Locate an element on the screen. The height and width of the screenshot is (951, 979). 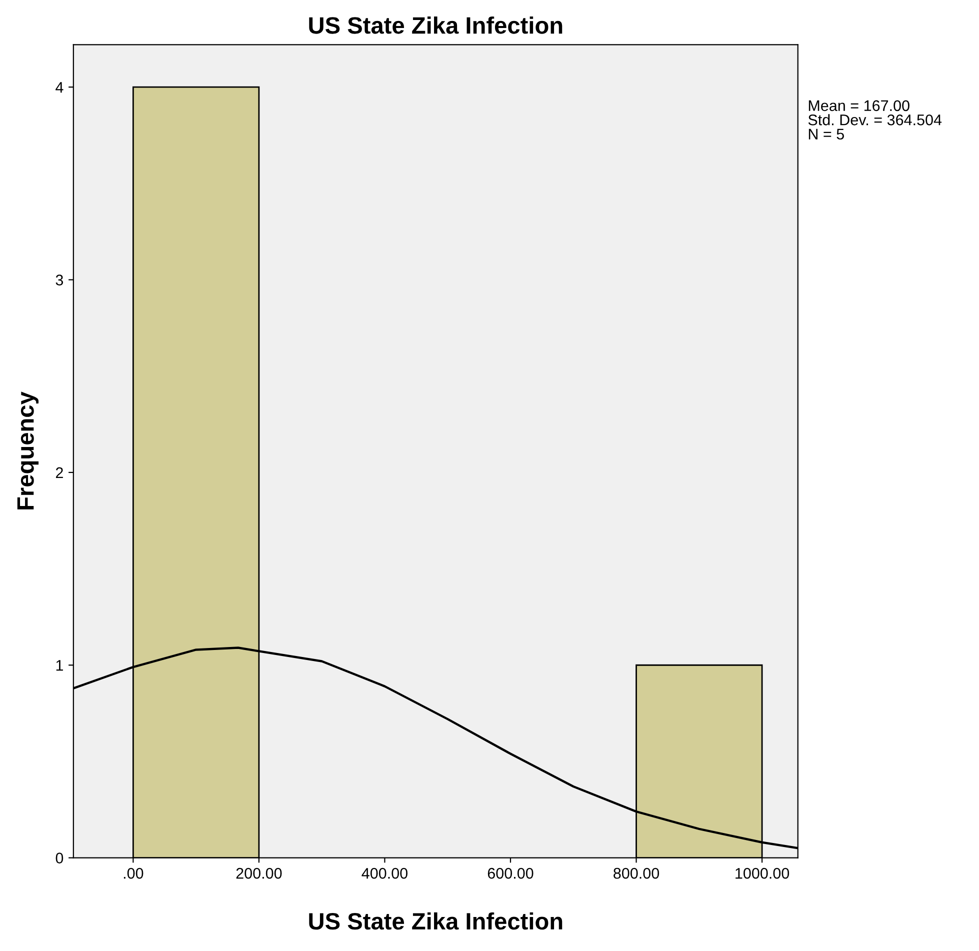
x-tick-label: 600.00 is located at coordinates (511, 873).